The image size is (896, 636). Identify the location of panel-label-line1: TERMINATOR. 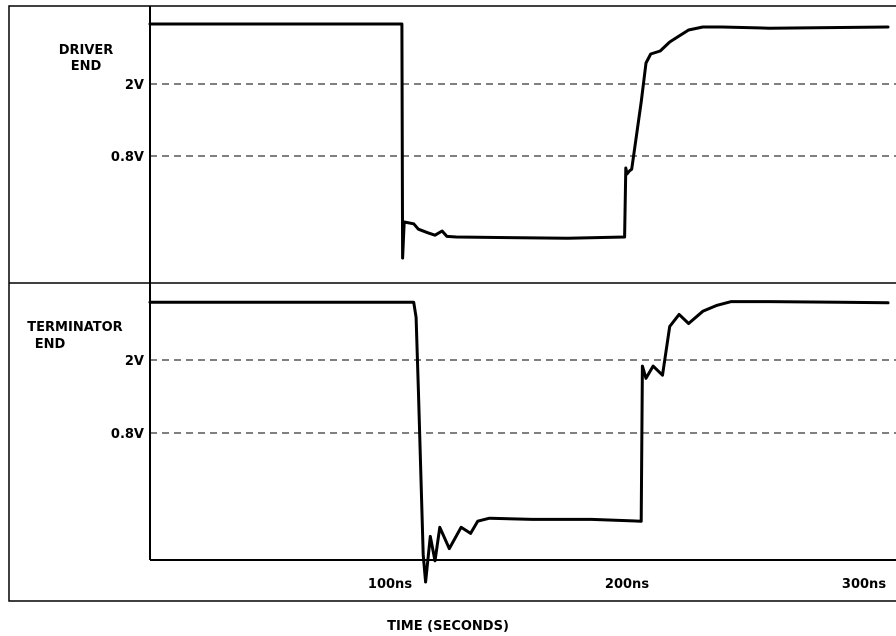
(74, 327).